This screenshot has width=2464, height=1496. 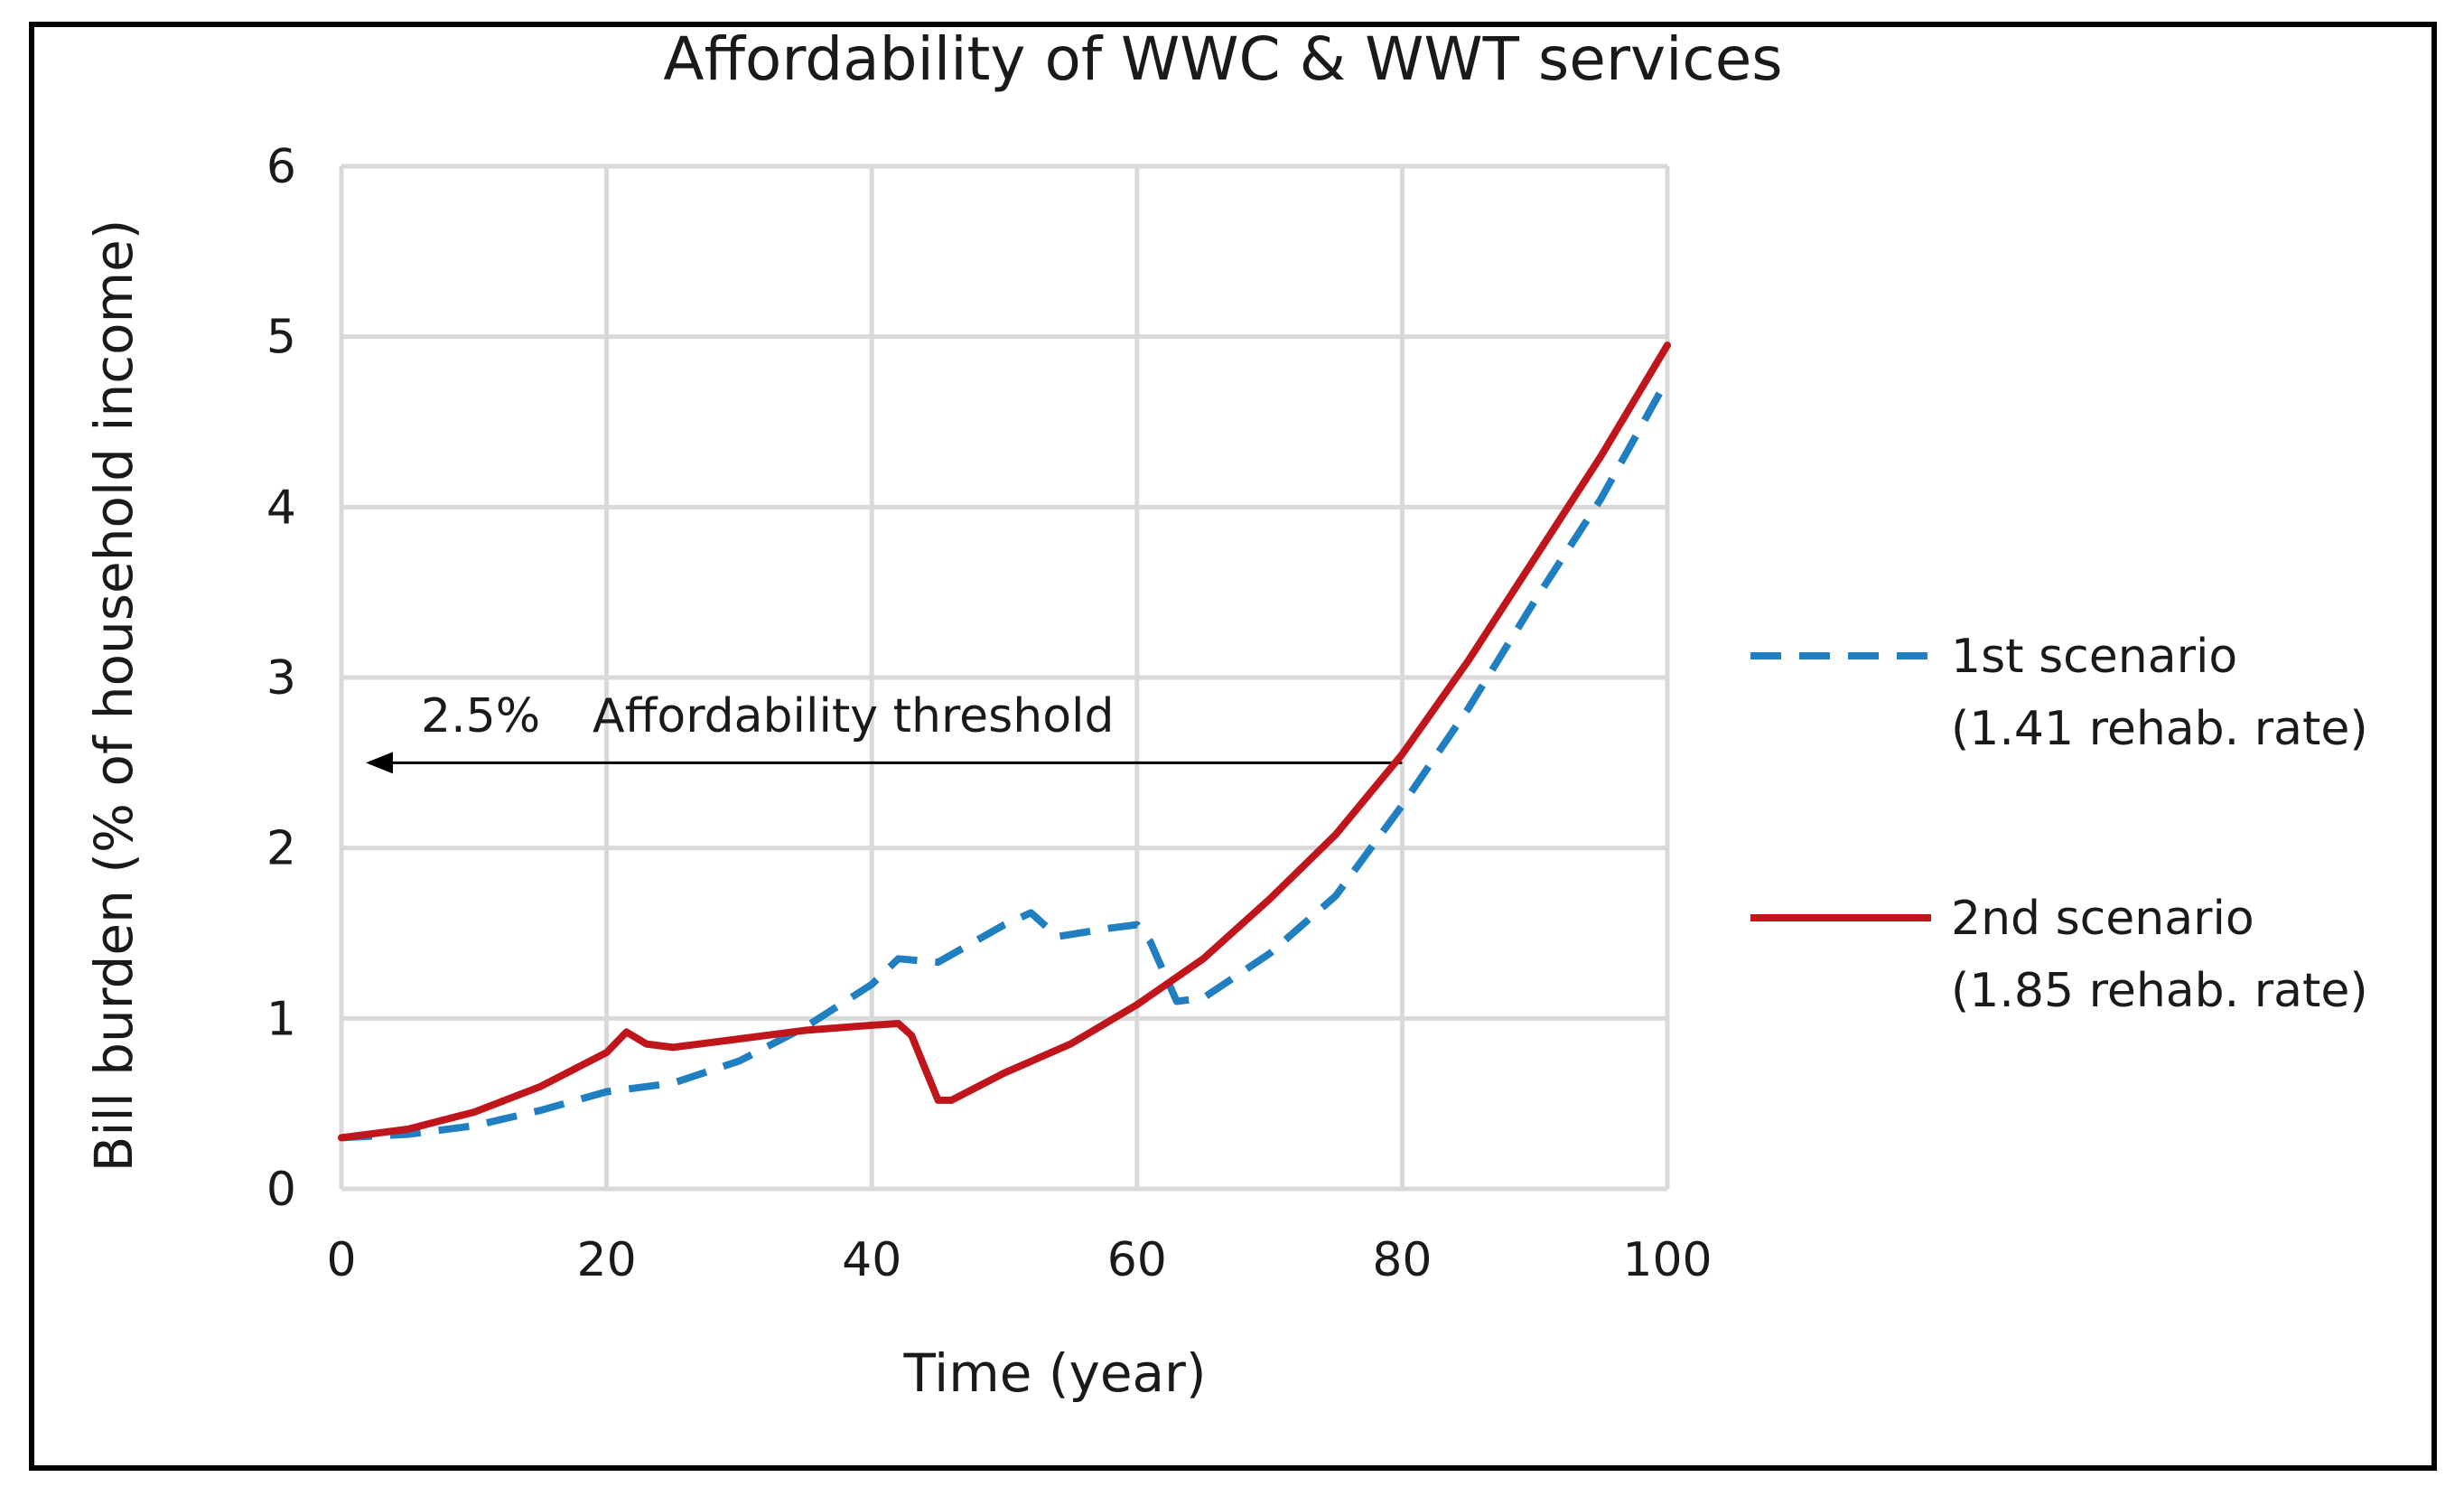 What do you see at coordinates (1667, 1260) in the screenshot?
I see `x-tick-label: 100` at bounding box center [1667, 1260].